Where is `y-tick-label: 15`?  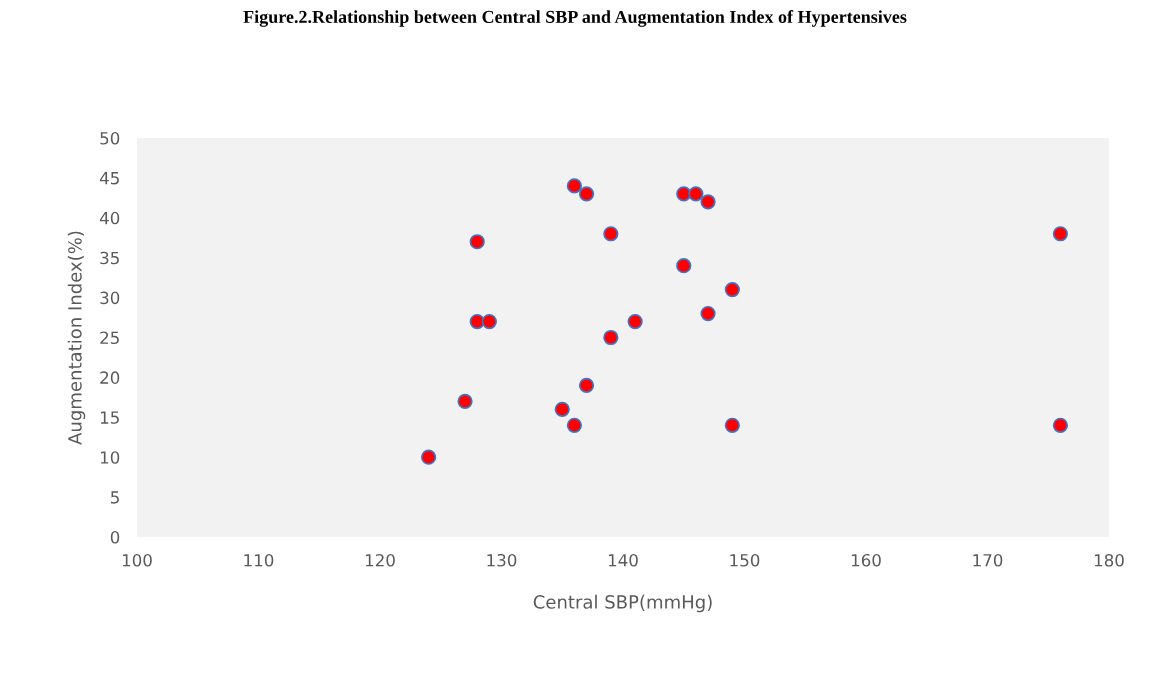
y-tick-label: 15 is located at coordinates (109, 417).